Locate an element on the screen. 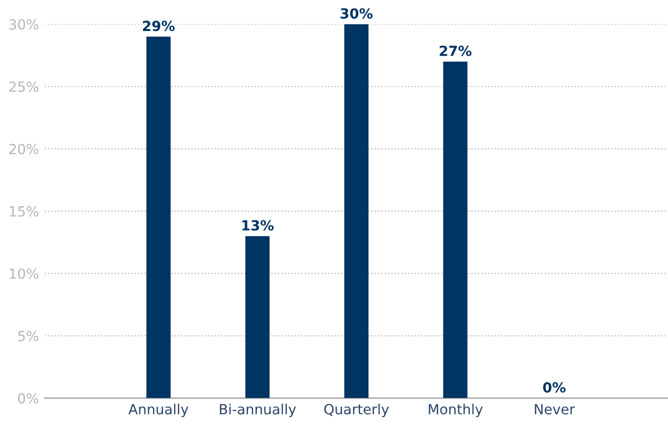  y-tick-label: 20% is located at coordinates (23, 149).